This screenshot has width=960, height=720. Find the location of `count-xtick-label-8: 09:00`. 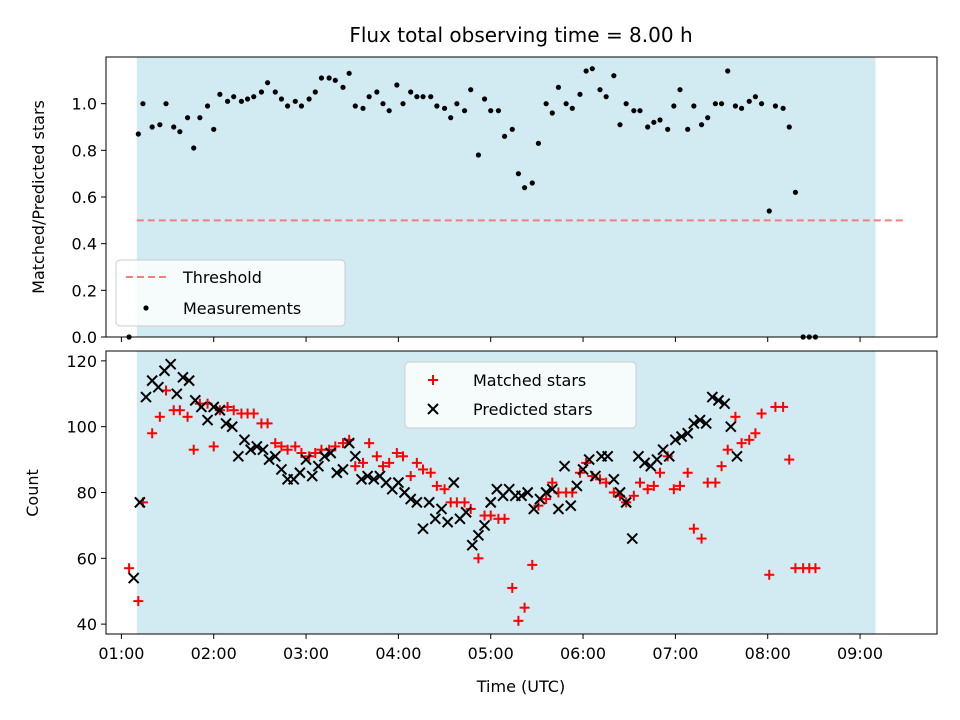

count-xtick-label-8: 09:00 is located at coordinates (860, 653).